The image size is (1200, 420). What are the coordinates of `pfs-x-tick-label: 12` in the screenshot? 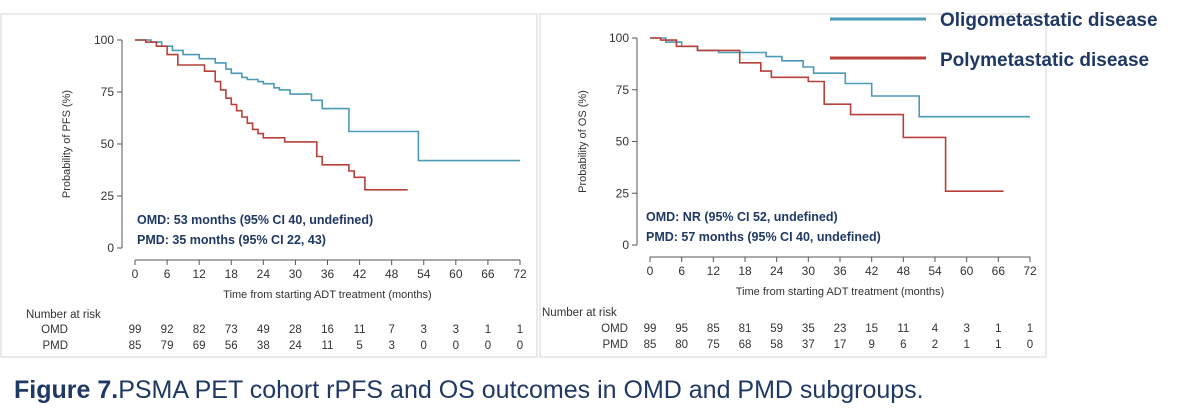 It's located at (199, 274).